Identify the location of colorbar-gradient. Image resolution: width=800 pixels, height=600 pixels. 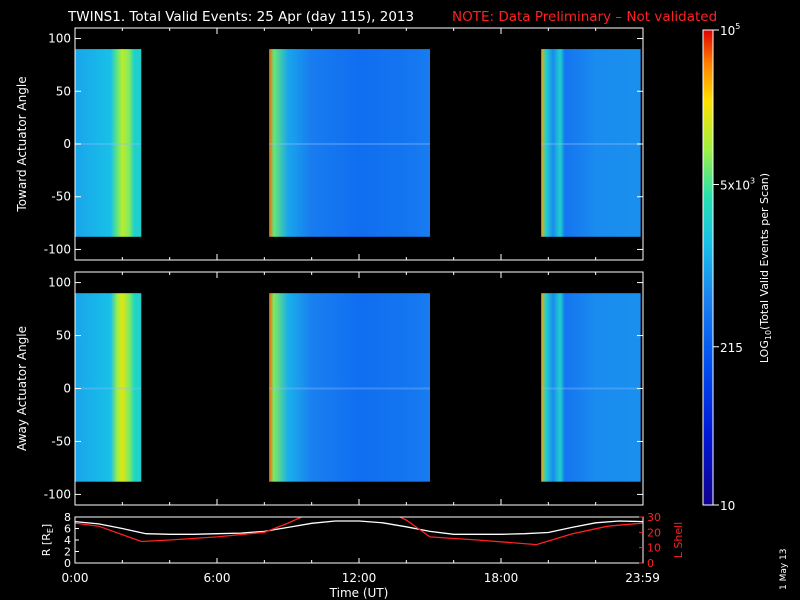
(708, 267).